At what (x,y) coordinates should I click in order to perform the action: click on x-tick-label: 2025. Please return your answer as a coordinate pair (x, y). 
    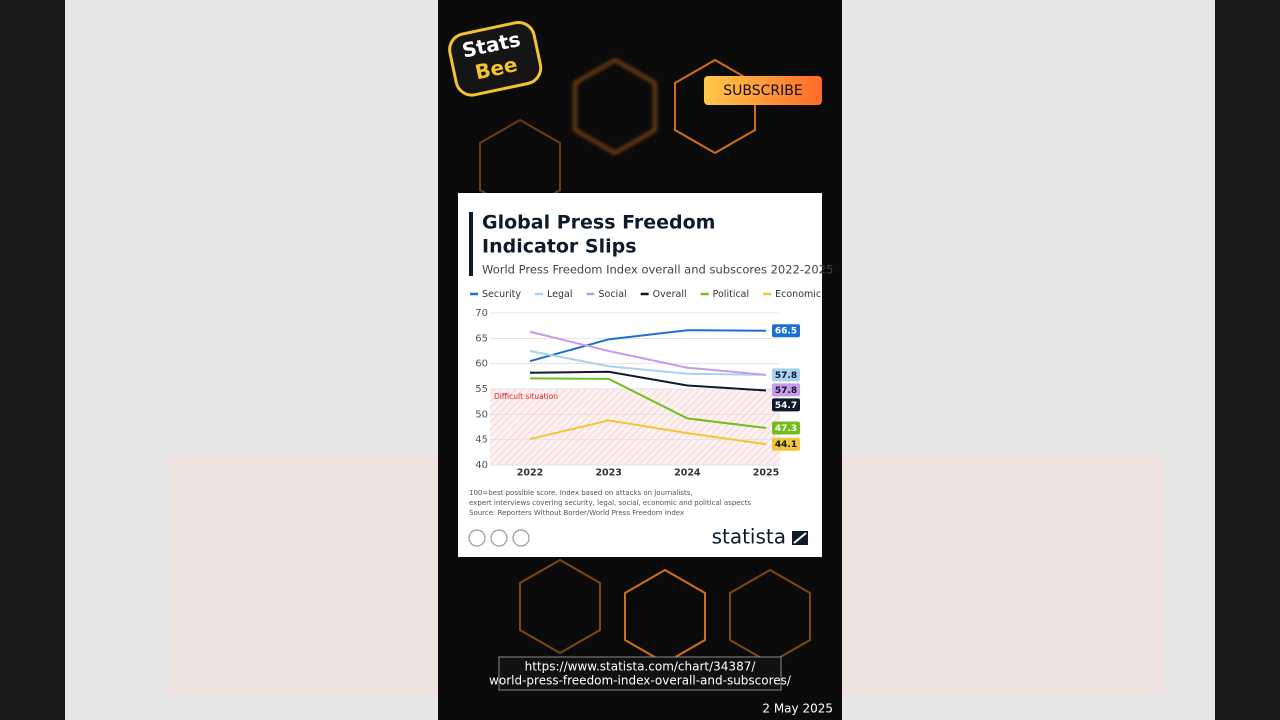
    Looking at the image, I should click on (766, 473).